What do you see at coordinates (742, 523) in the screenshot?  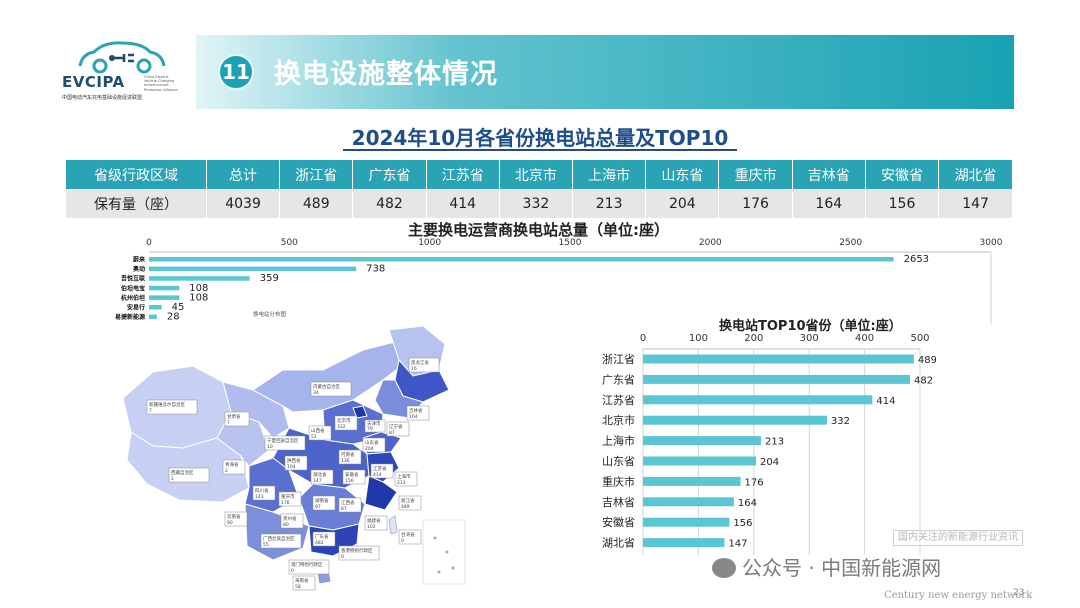 I see `data-label: 156` at bounding box center [742, 523].